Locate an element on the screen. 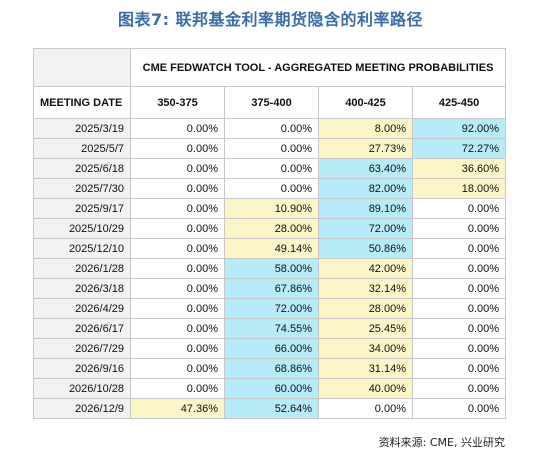  table-row: 2026/3/18 0.00% 67.86% 32.14% 0.00% is located at coordinates (270, 288).